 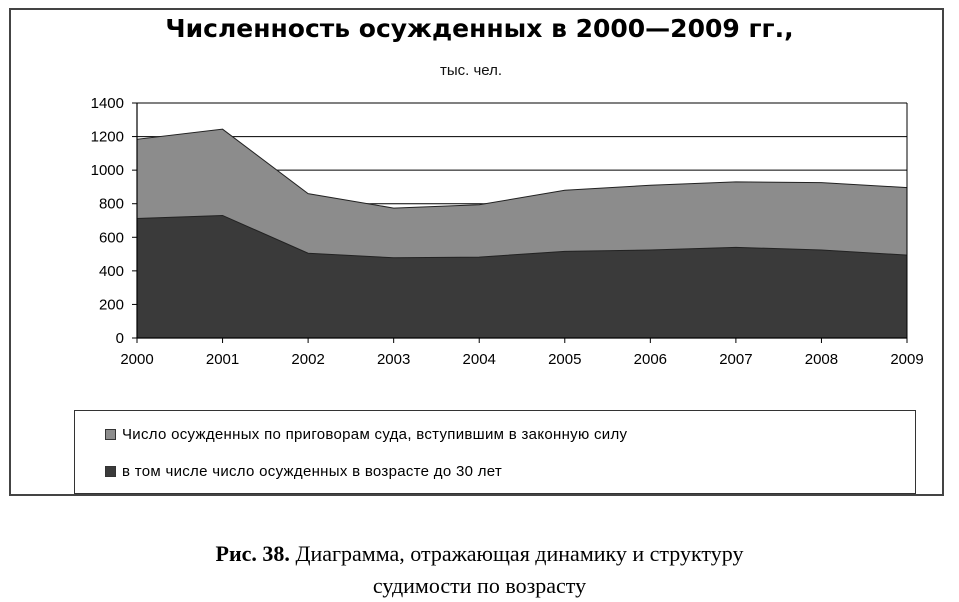 What do you see at coordinates (111, 271) in the screenshot?
I see `y-tick-label: 400` at bounding box center [111, 271].